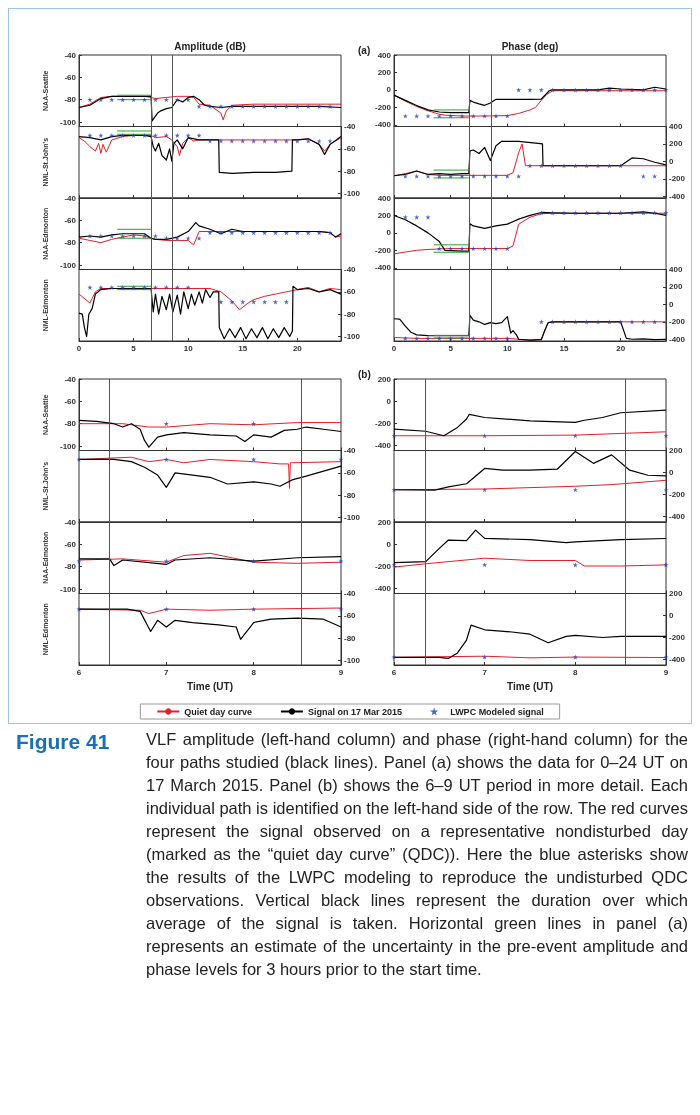 The image size is (700, 1115). I want to click on text: (a), so click(364, 50).